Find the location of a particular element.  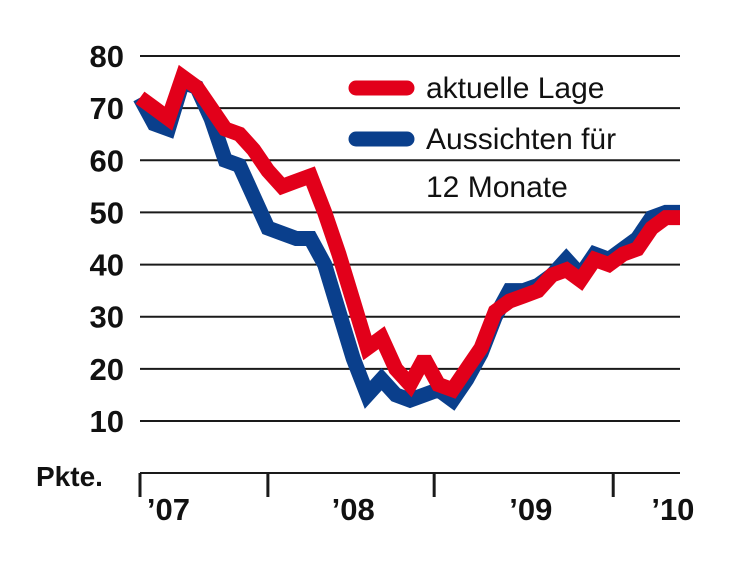

x-tick-label-2: ’09 is located at coordinates (530, 509).